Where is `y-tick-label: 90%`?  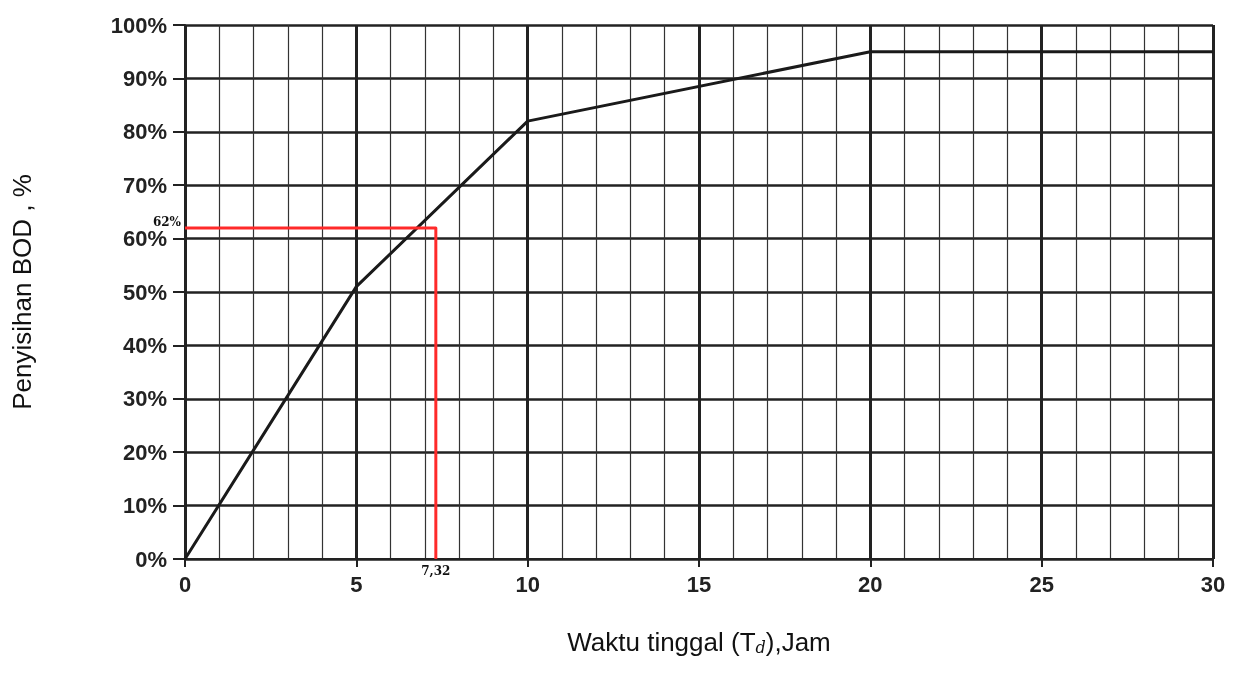
y-tick-label: 90% is located at coordinates (144, 78).